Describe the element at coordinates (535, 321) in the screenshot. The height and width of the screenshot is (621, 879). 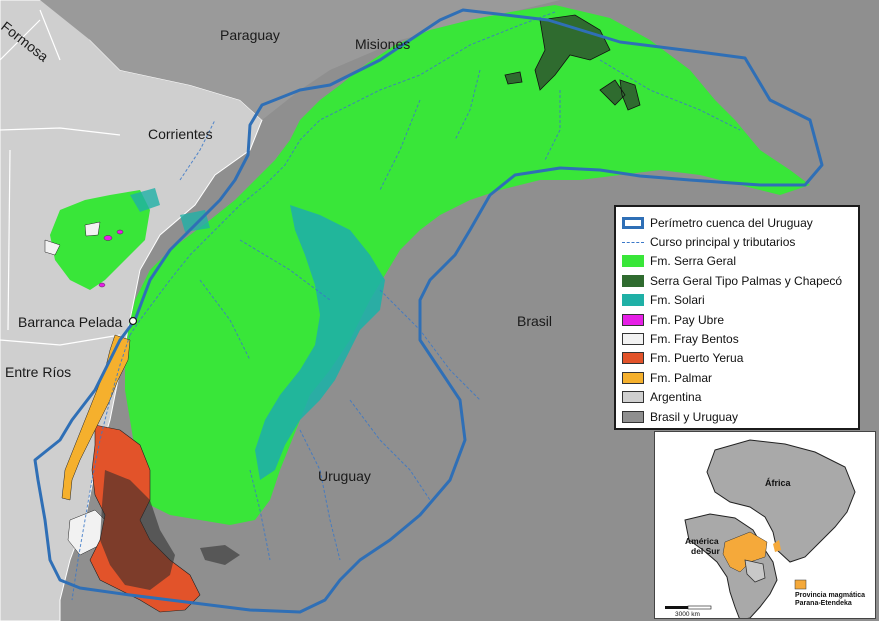
I see `region-label-brasil: Brasil` at that location.